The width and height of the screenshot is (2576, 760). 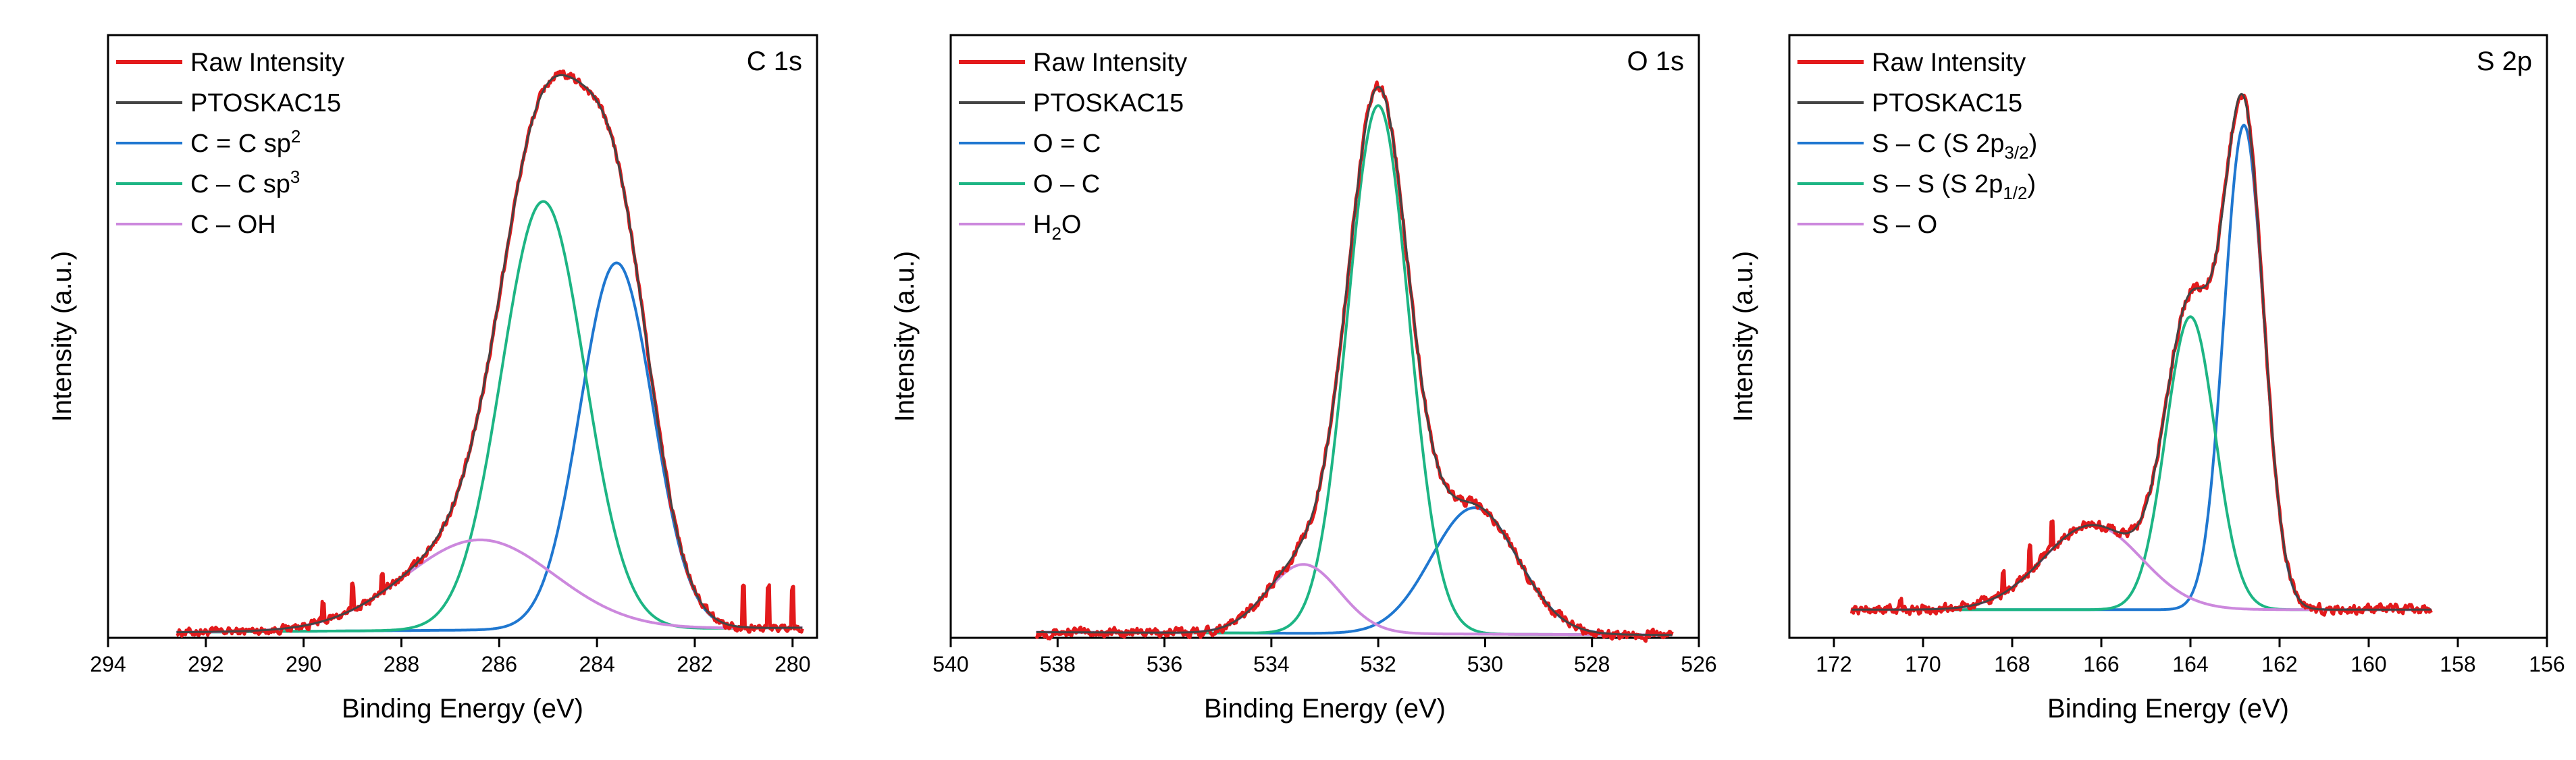 What do you see at coordinates (489, 586) in the screenshot?
I see `component-c3-curve` at bounding box center [489, 586].